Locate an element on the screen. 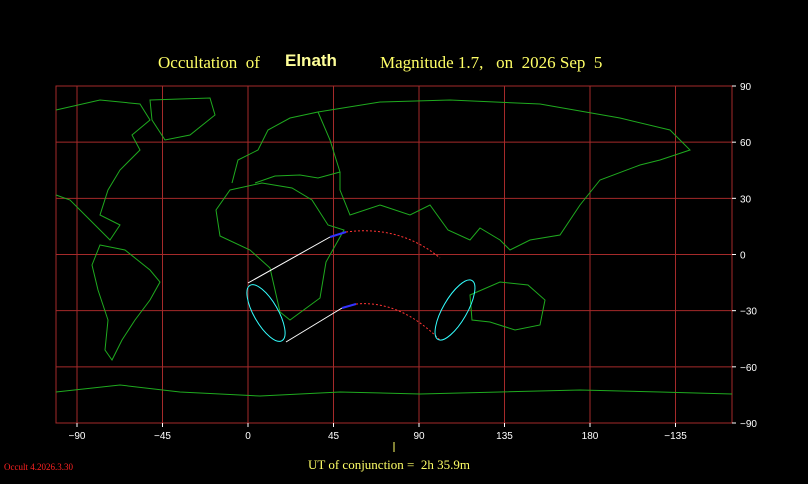 The image size is (808, 484). version: Occult 4.2026.3.30 is located at coordinates (38, 467).